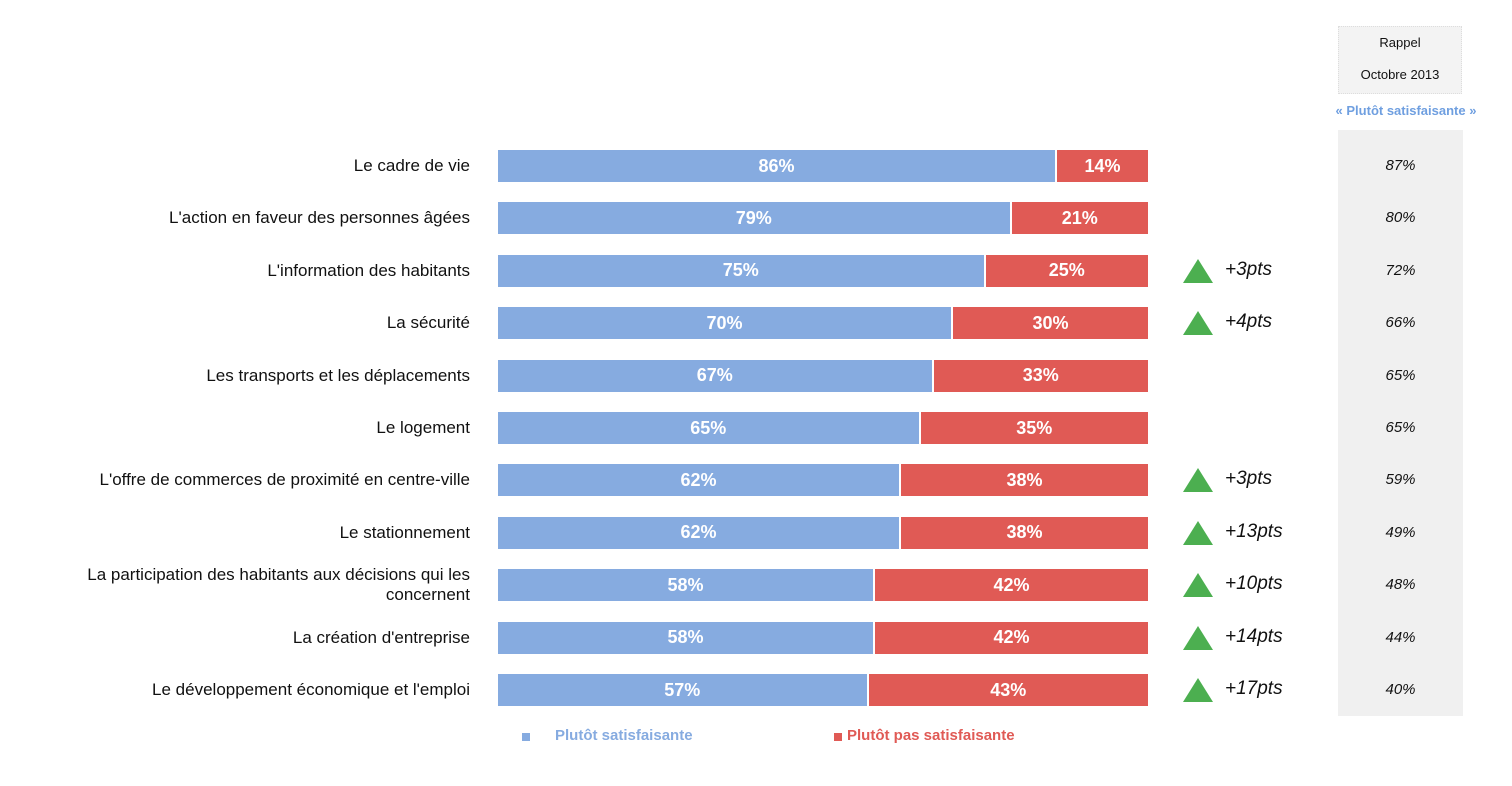 The height and width of the screenshot is (786, 1512). I want to click on legend-swatch-satisfaisante, so click(526, 737).